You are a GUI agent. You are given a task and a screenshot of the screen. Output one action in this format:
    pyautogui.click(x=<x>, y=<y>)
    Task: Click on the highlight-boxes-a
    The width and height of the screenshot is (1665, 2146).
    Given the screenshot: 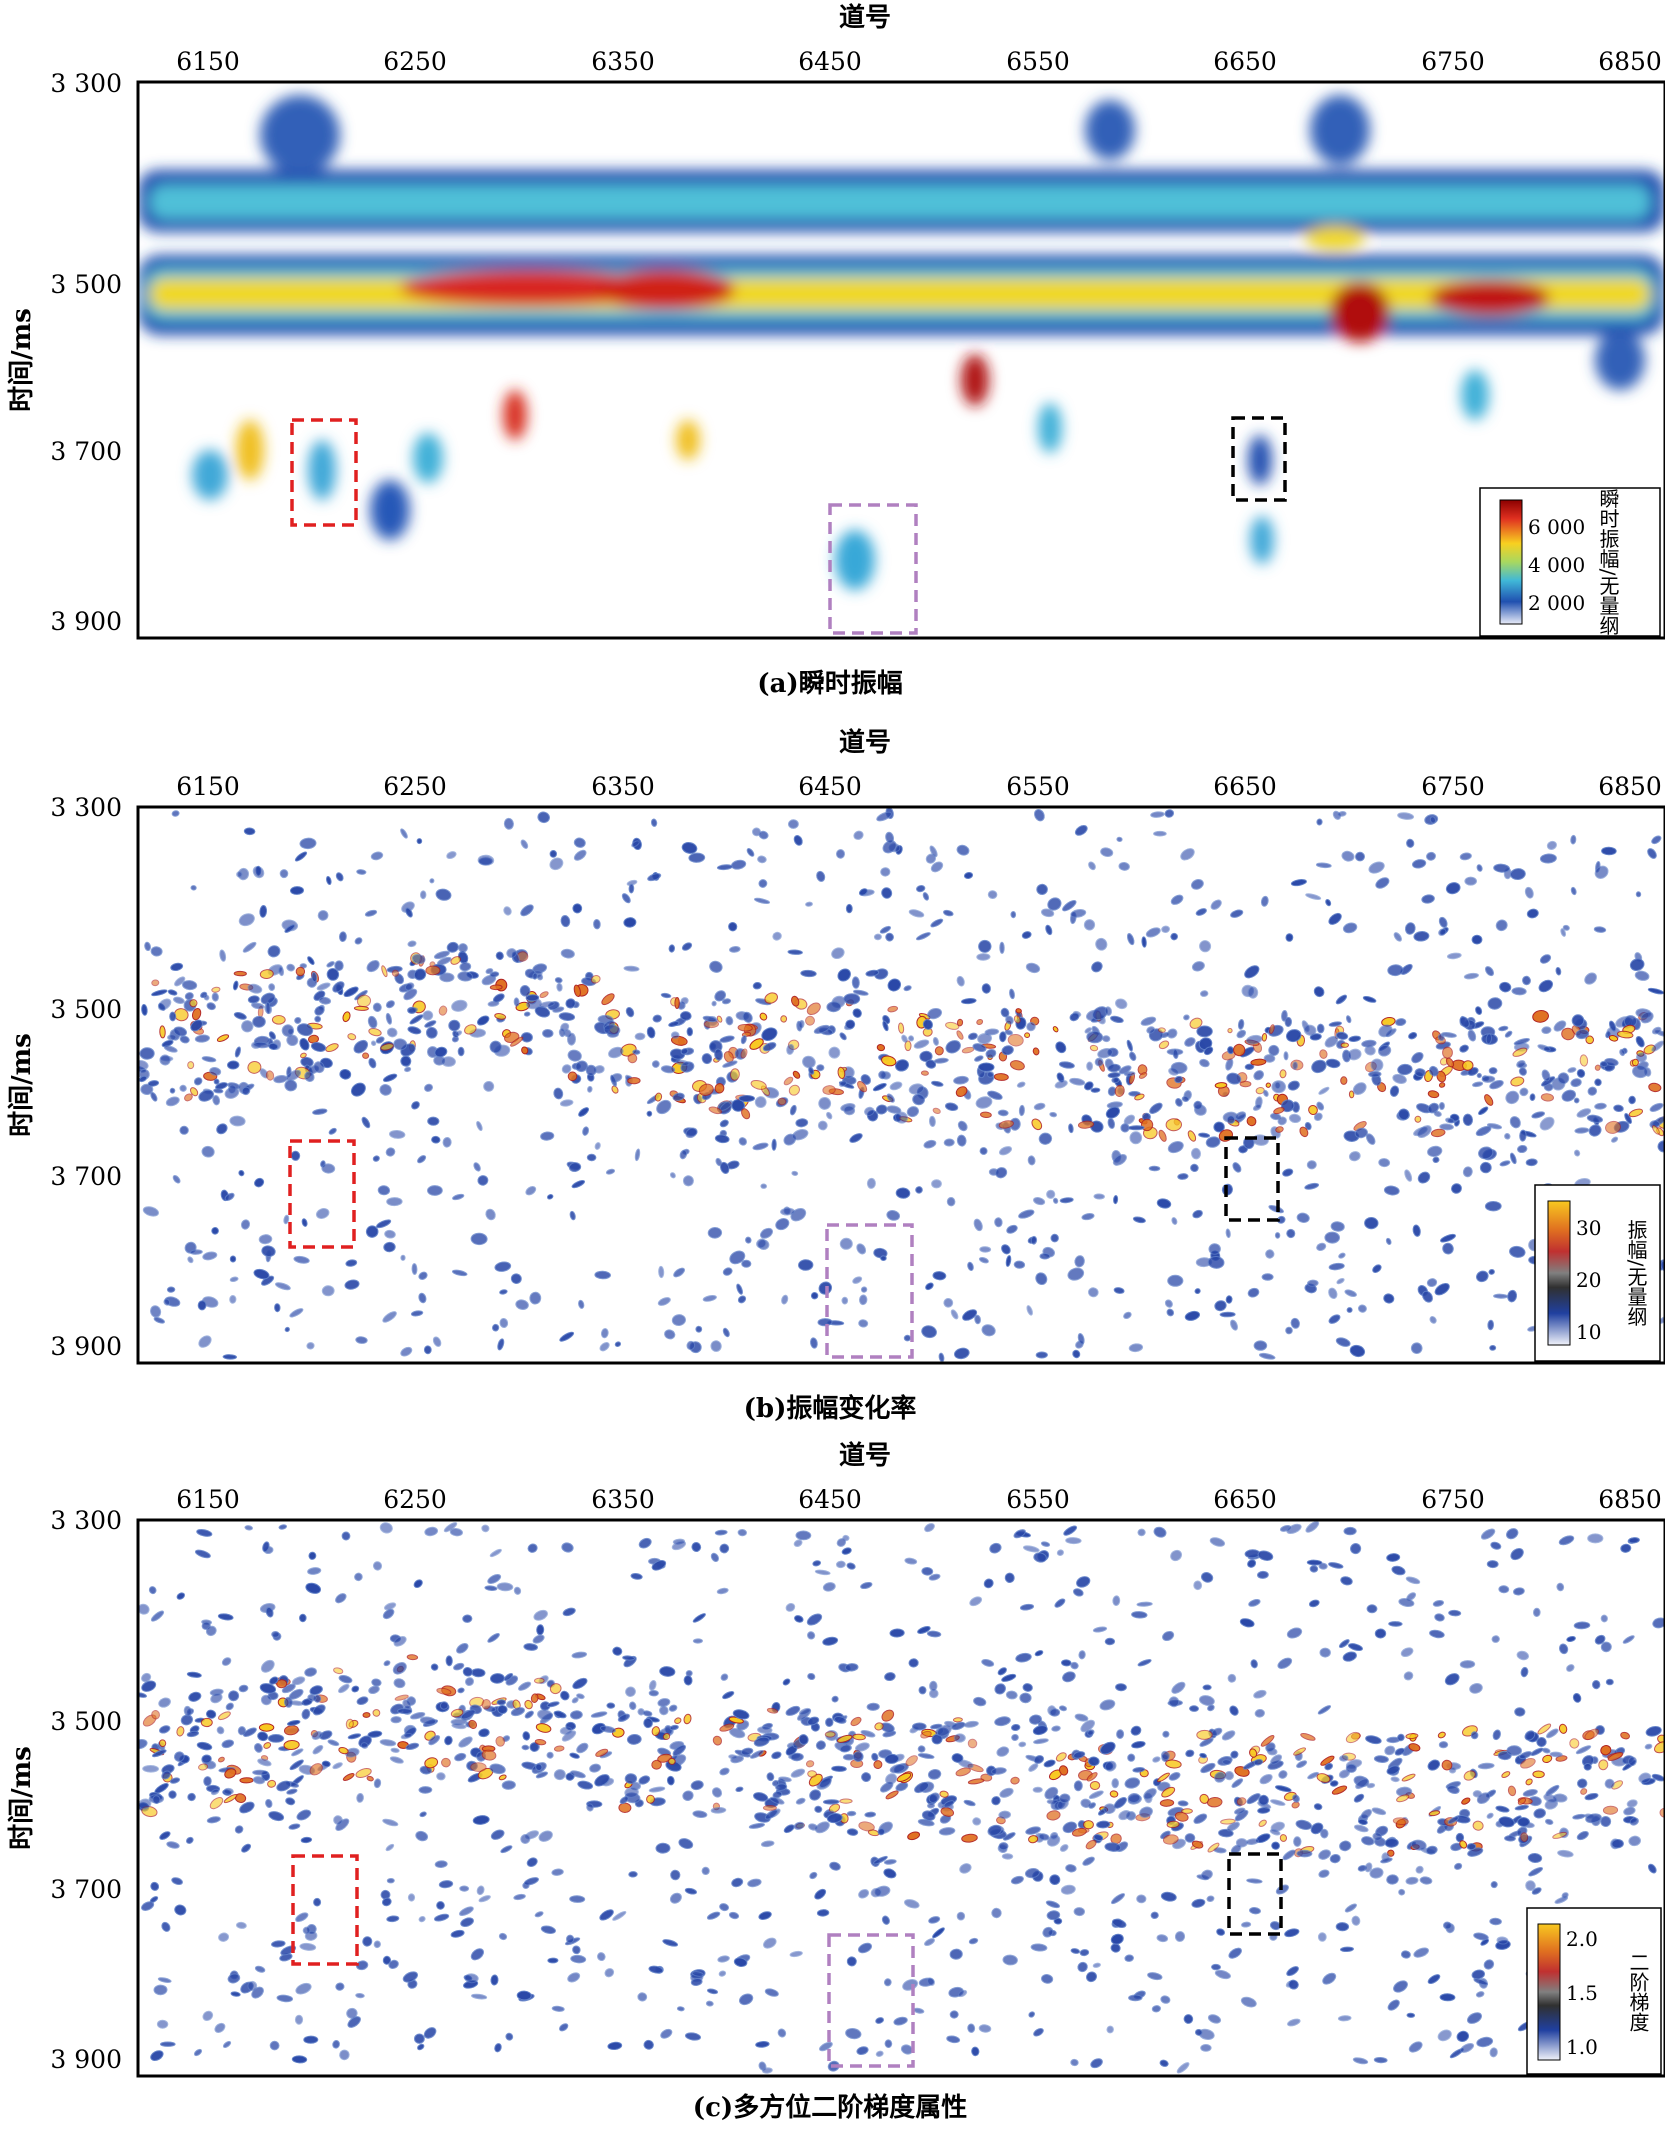 What is the action you would take?
    pyautogui.click(x=788, y=525)
    